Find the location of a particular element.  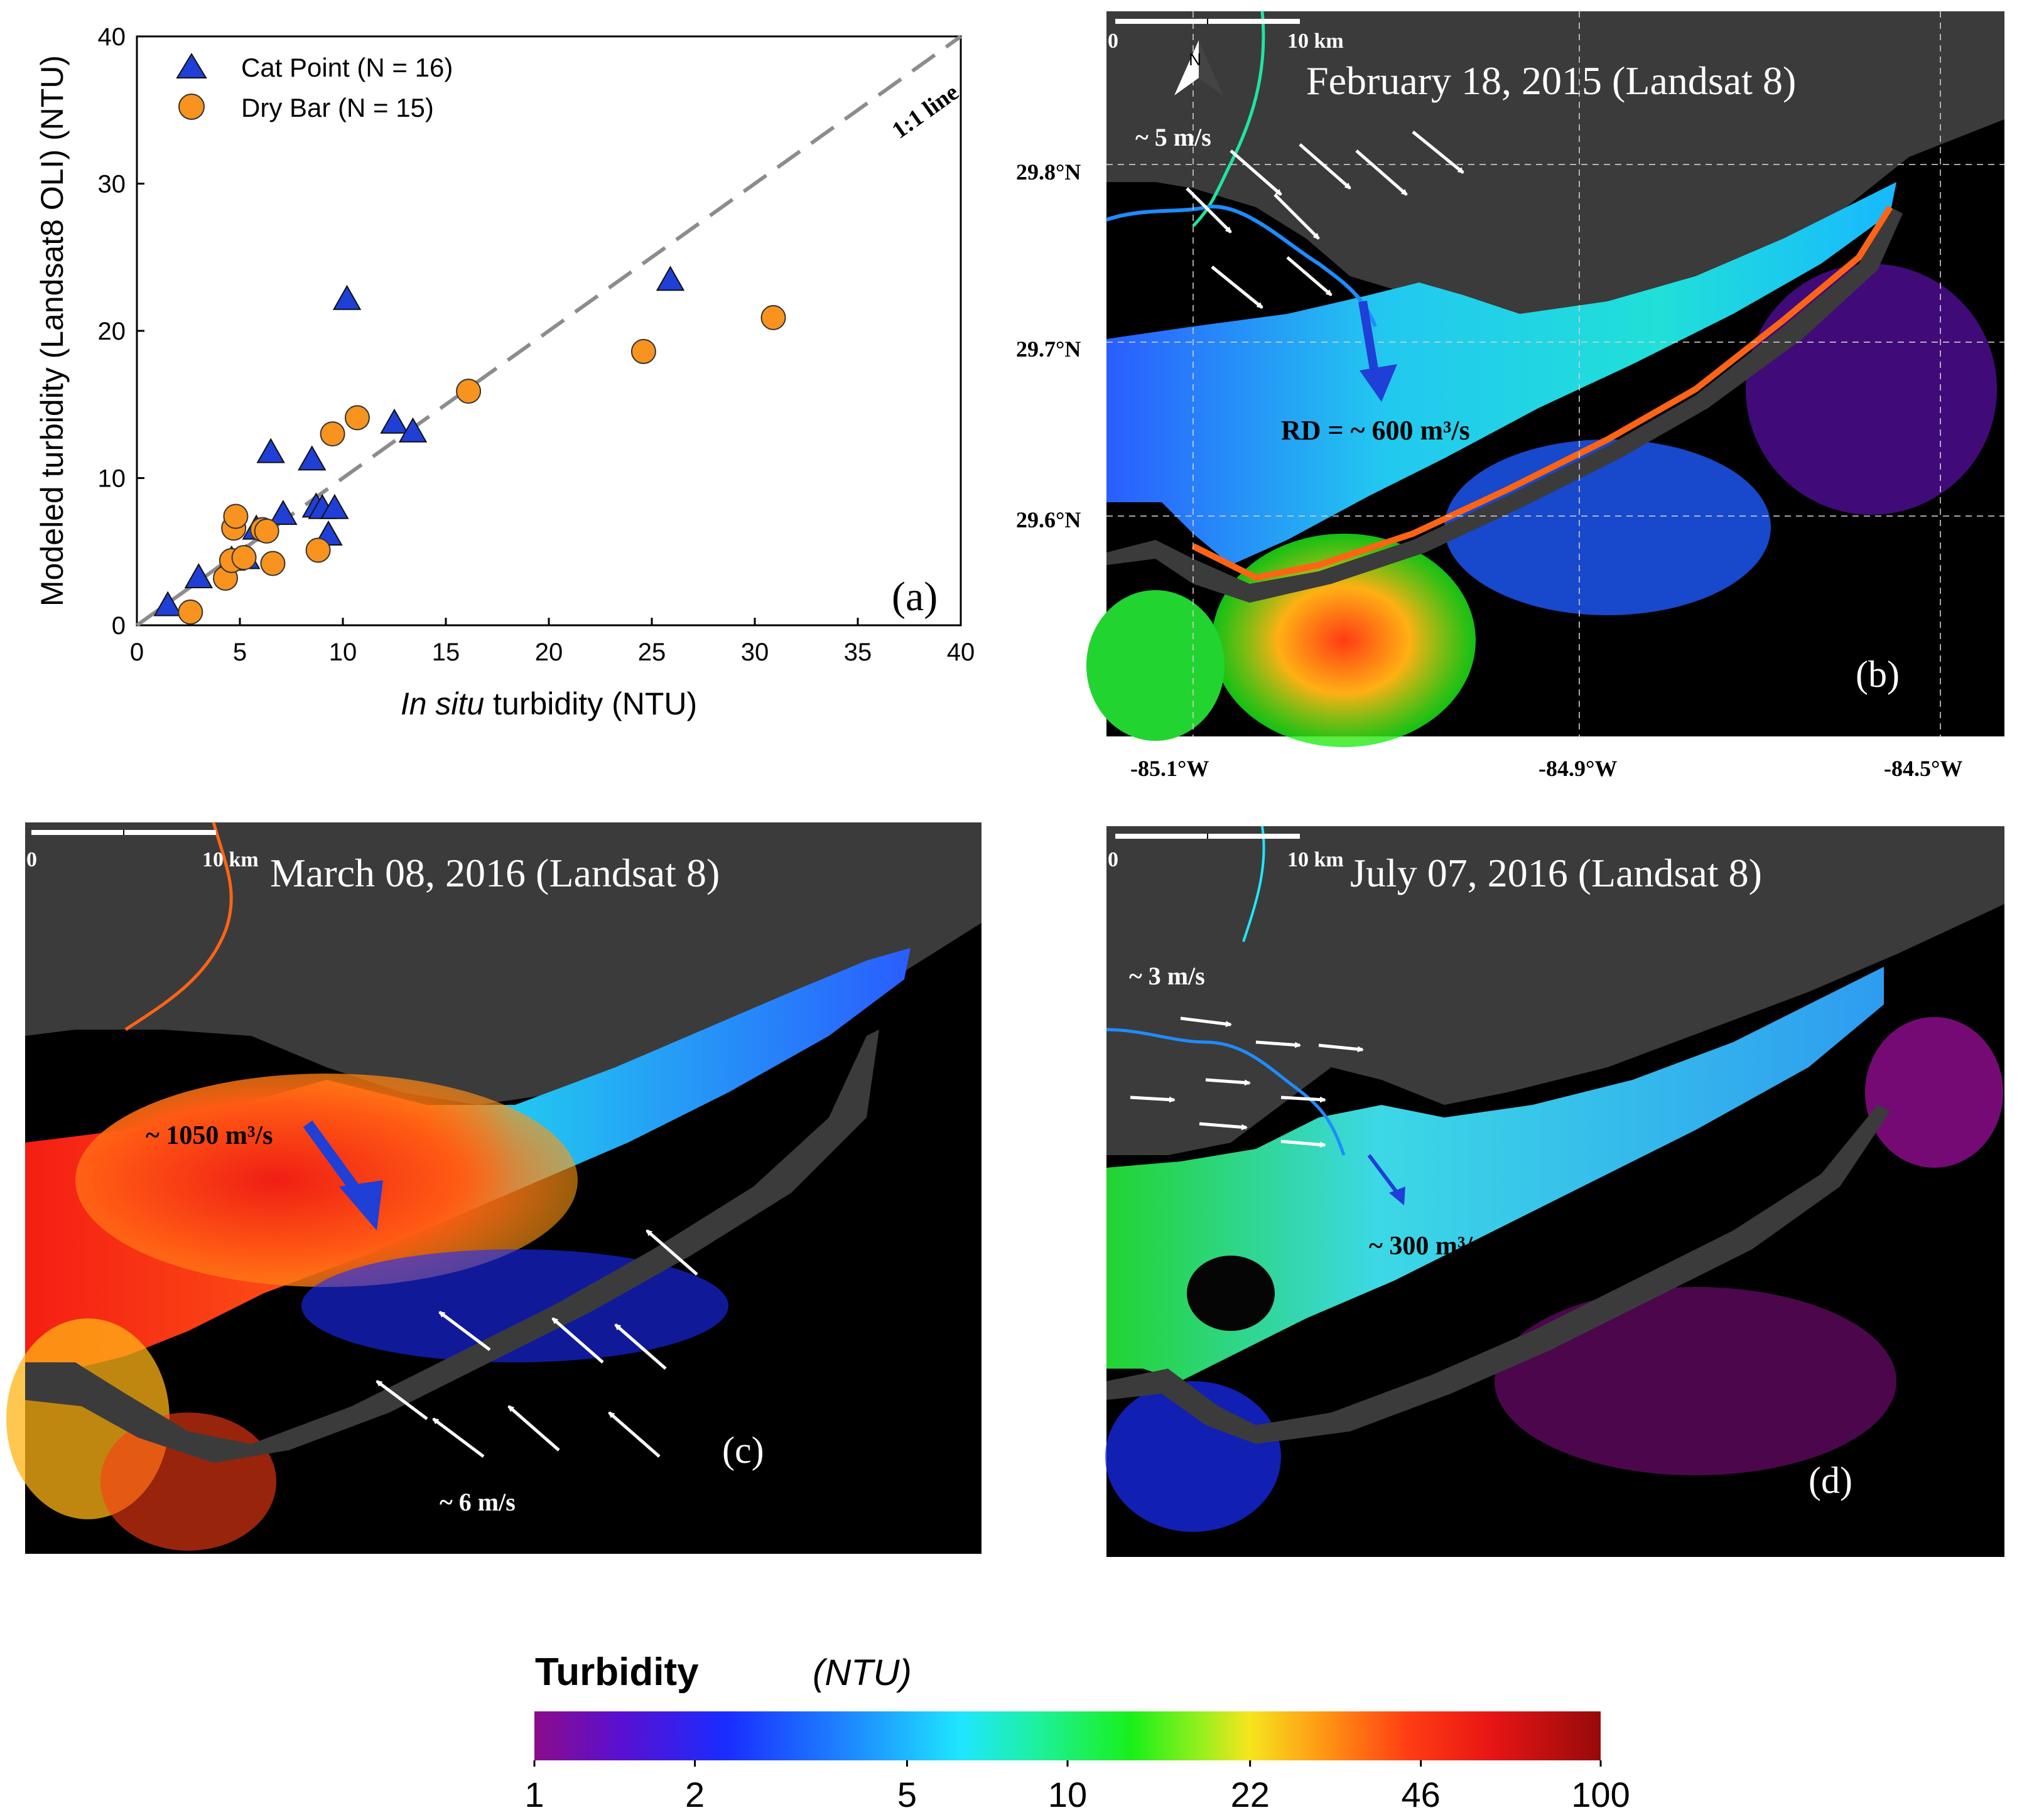

sediment-plume is located at coordinates (326, 1180).